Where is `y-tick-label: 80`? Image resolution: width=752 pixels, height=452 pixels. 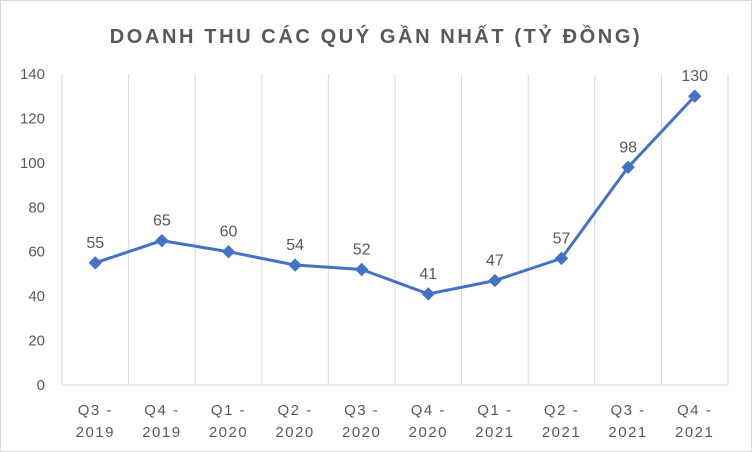
y-tick-label: 80 is located at coordinates (36, 207).